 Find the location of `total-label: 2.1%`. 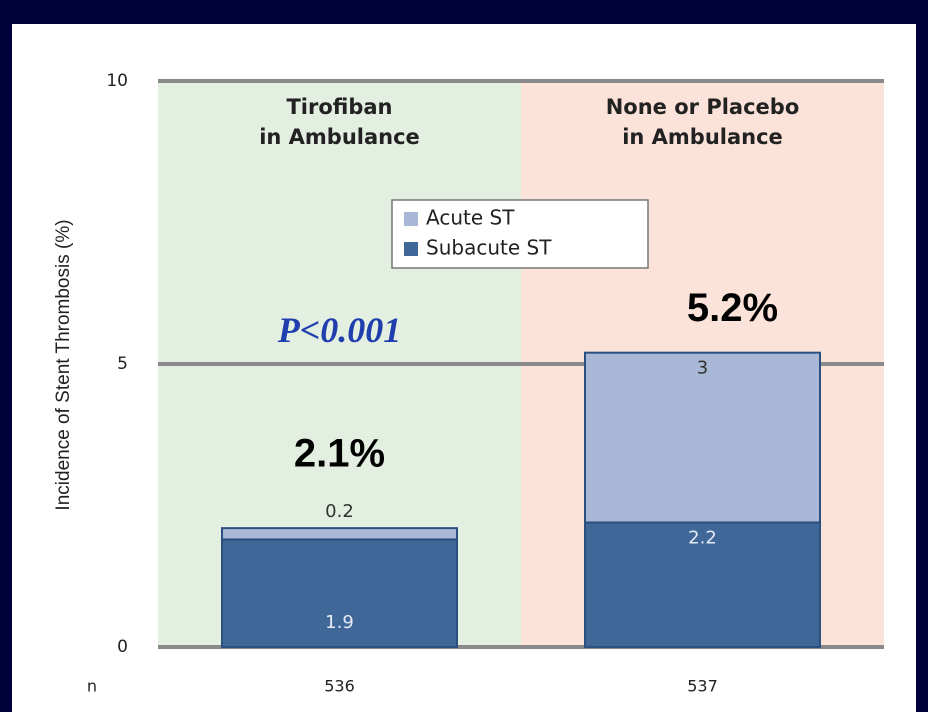

total-label: 2.1% is located at coordinates (339, 454).